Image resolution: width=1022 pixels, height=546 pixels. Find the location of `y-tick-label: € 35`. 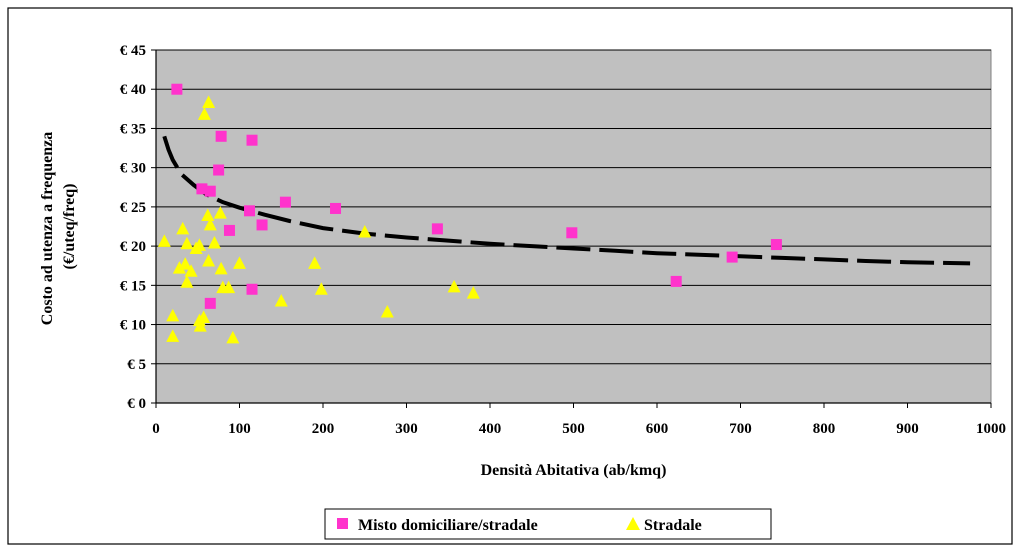

y-tick-label: € 35 is located at coordinates (133, 129).